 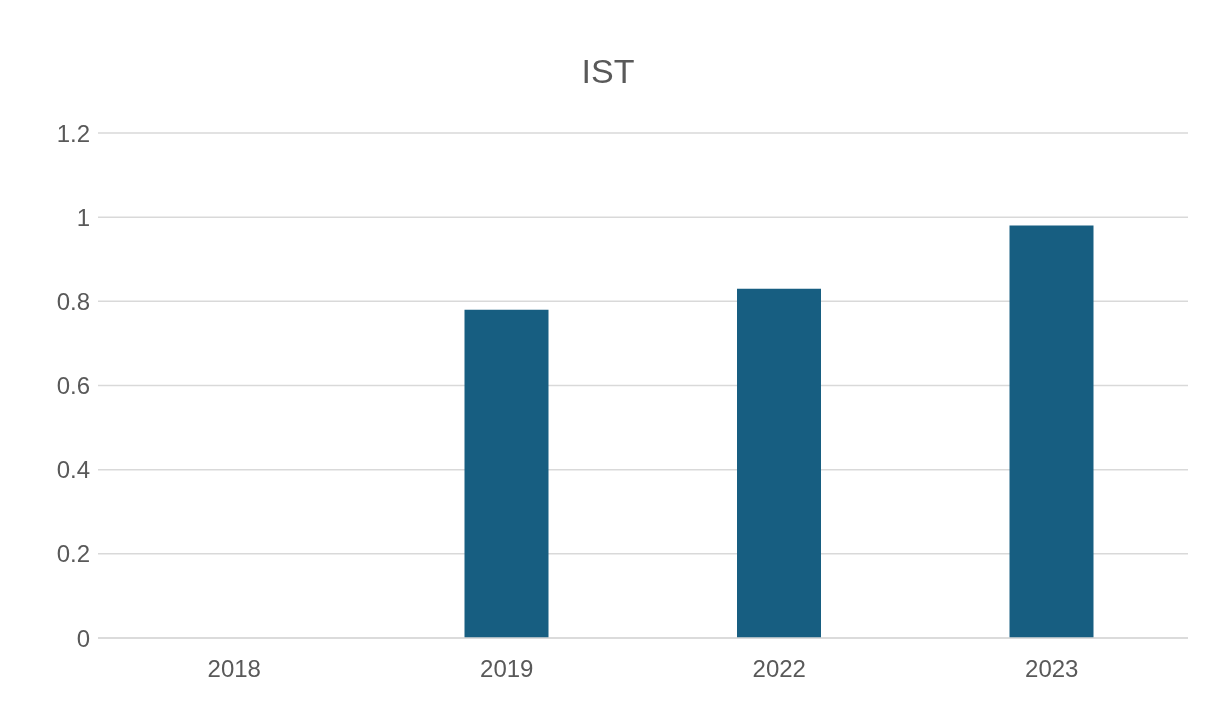 What do you see at coordinates (83, 217) in the screenshot?
I see `y-tick-label: 1` at bounding box center [83, 217].